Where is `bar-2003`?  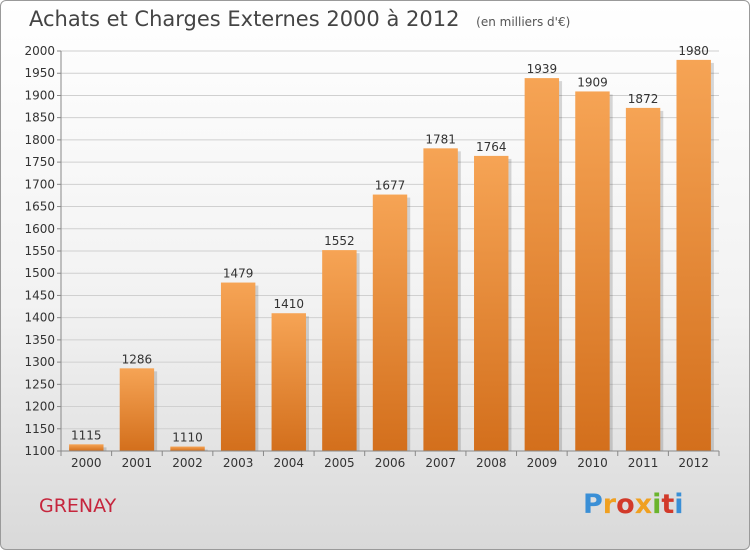 bar-2003 is located at coordinates (238, 366).